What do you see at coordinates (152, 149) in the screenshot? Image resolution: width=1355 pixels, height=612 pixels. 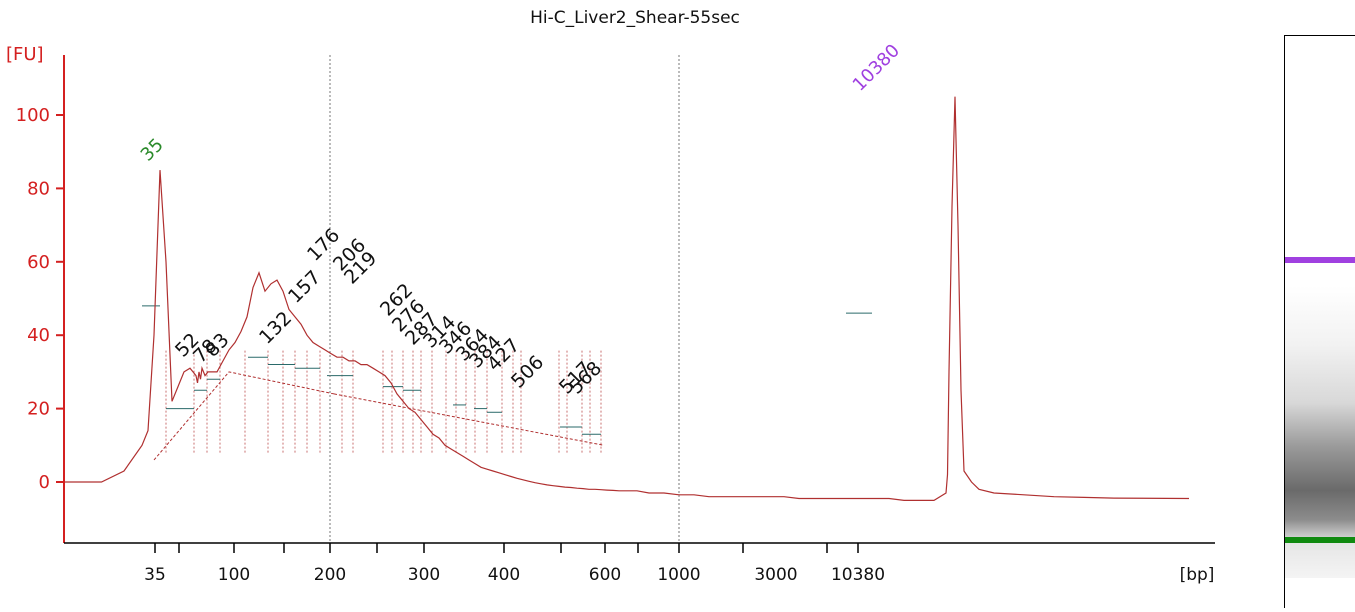 I see `marker-label: 35` at bounding box center [152, 149].